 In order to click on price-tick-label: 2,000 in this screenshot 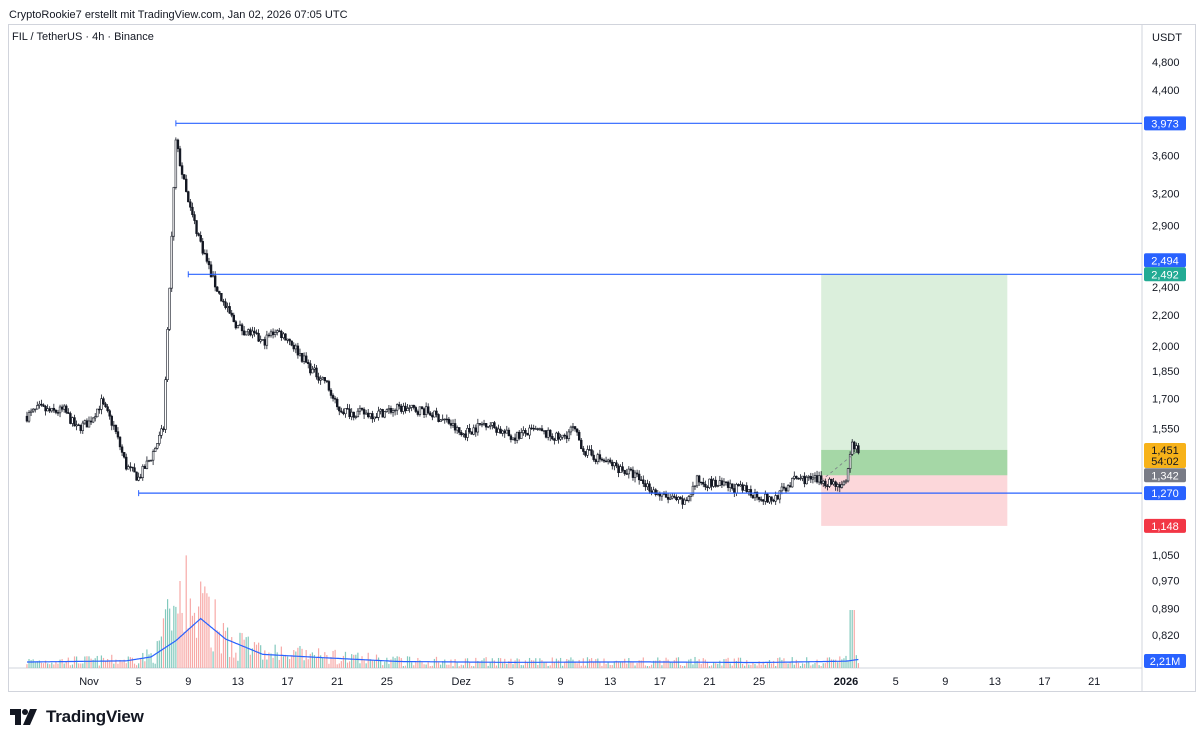, I will do `click(1166, 347)`.